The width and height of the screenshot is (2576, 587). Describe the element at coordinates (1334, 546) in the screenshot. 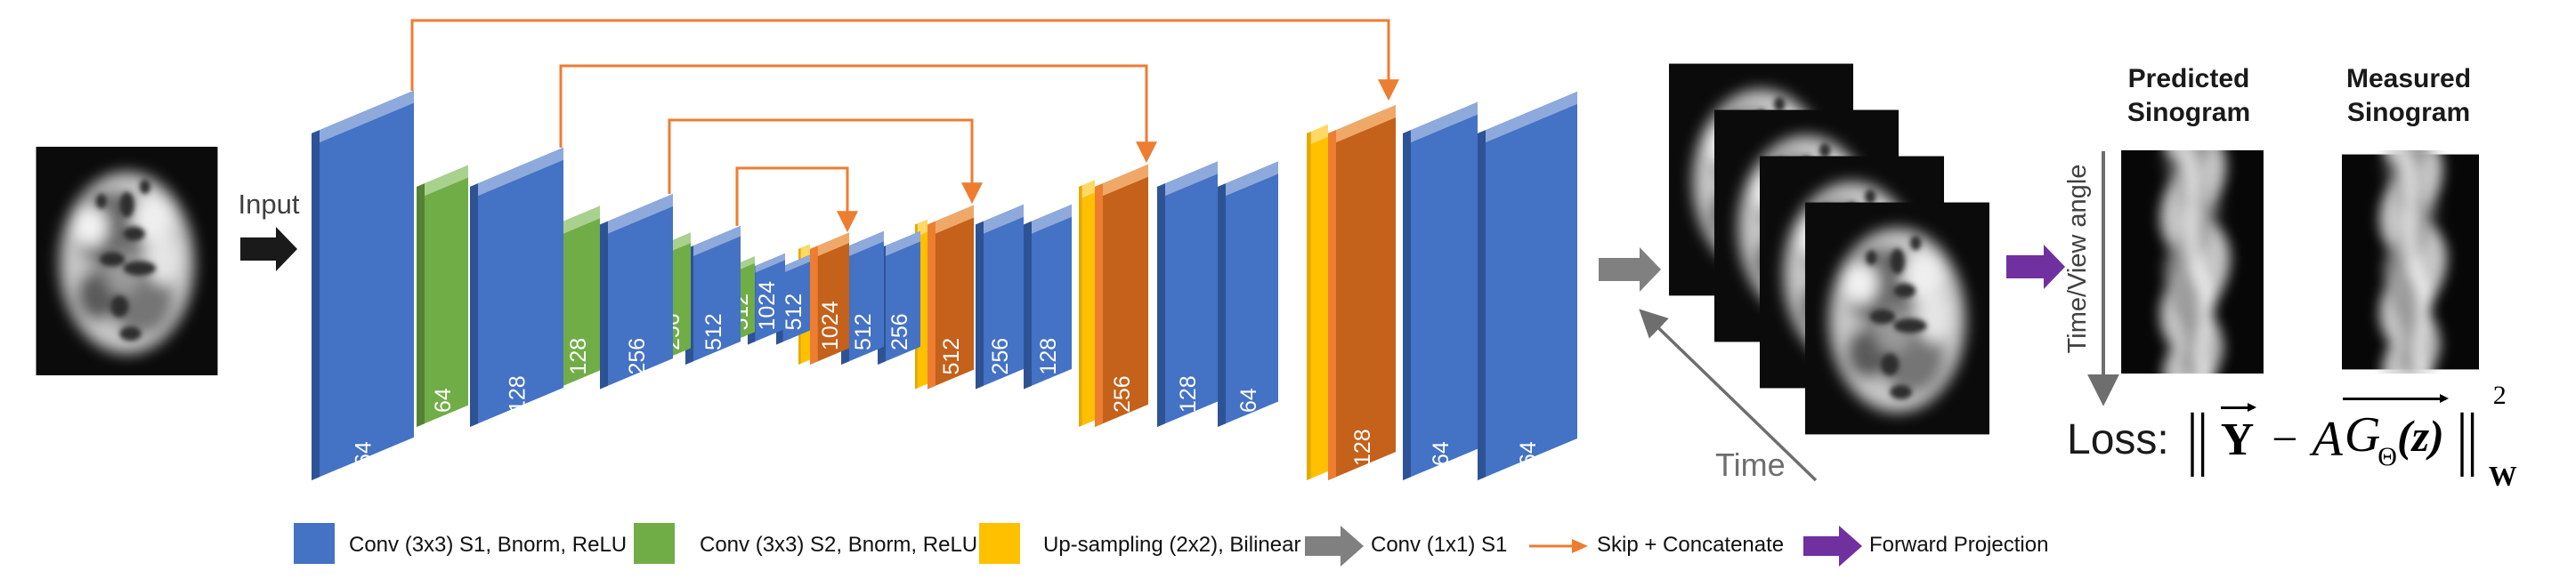

I see `legend-icon-conv1x1-icon` at that location.